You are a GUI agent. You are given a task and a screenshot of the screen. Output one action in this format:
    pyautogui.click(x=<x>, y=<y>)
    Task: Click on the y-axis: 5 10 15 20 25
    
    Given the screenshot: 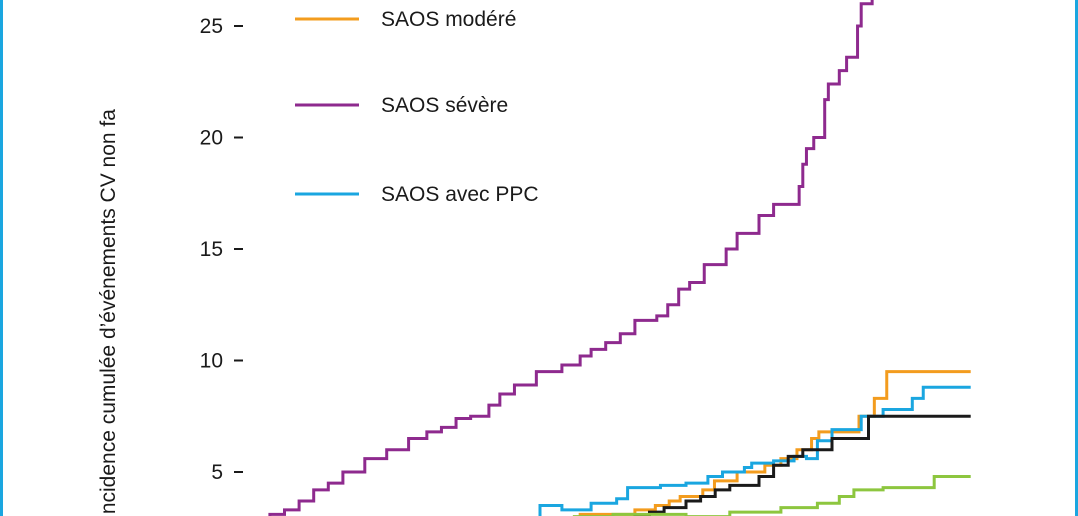 What is the action you would take?
    pyautogui.click(x=221, y=249)
    